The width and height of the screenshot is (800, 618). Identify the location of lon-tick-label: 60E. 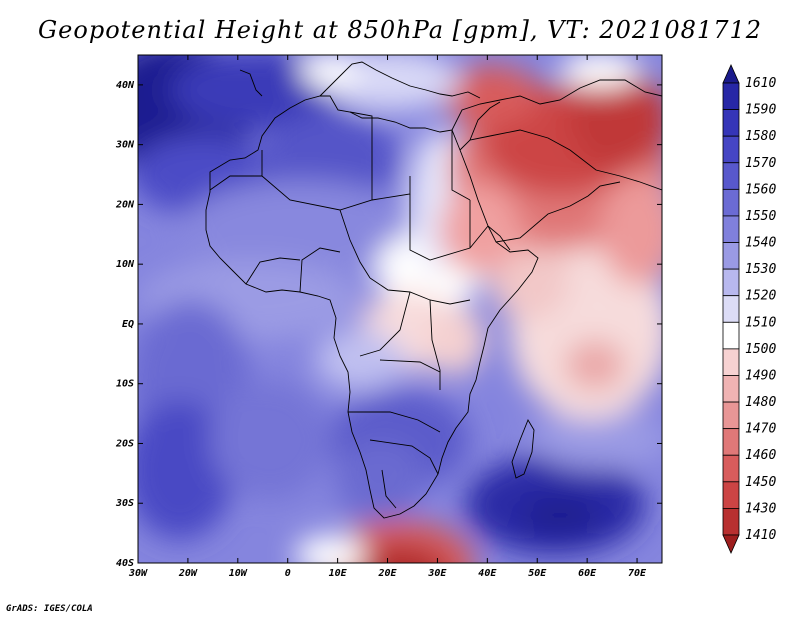
(587, 573).